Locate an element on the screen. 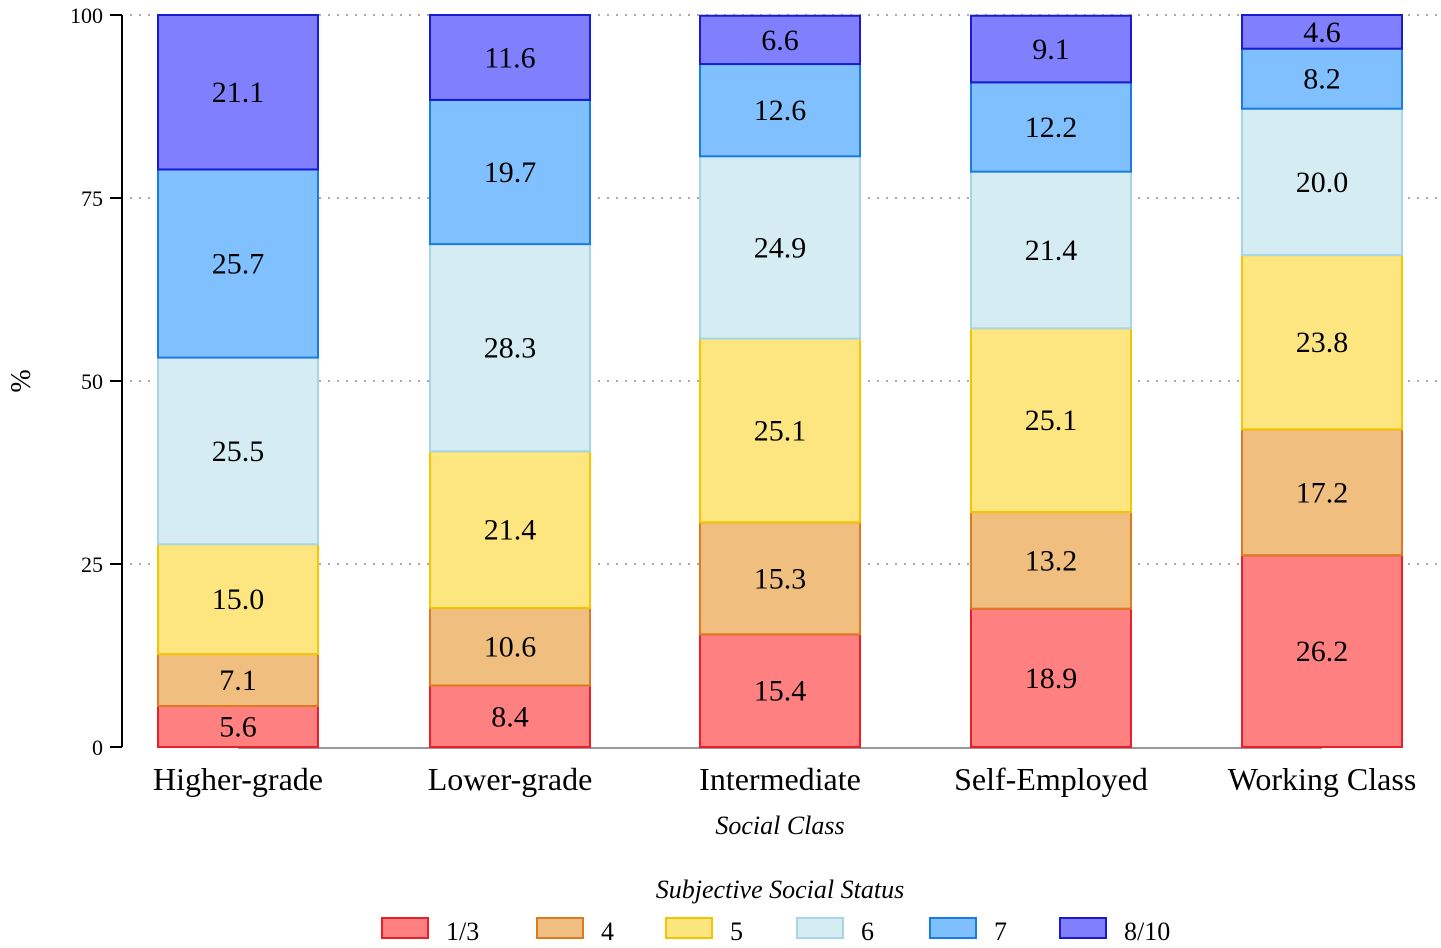 This screenshot has height=948, width=1441. data-label: 15.3 is located at coordinates (780, 578).